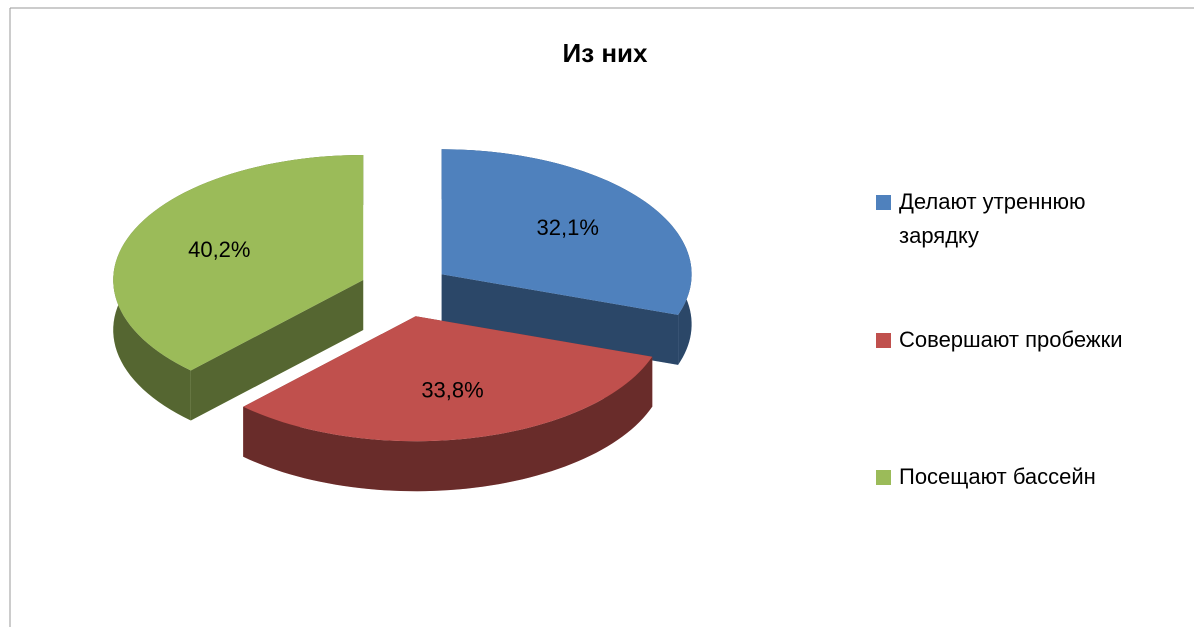 The width and height of the screenshot is (1194, 627). I want to click on legend-item: Делают утреннюю зарядку, so click(1026, 219).